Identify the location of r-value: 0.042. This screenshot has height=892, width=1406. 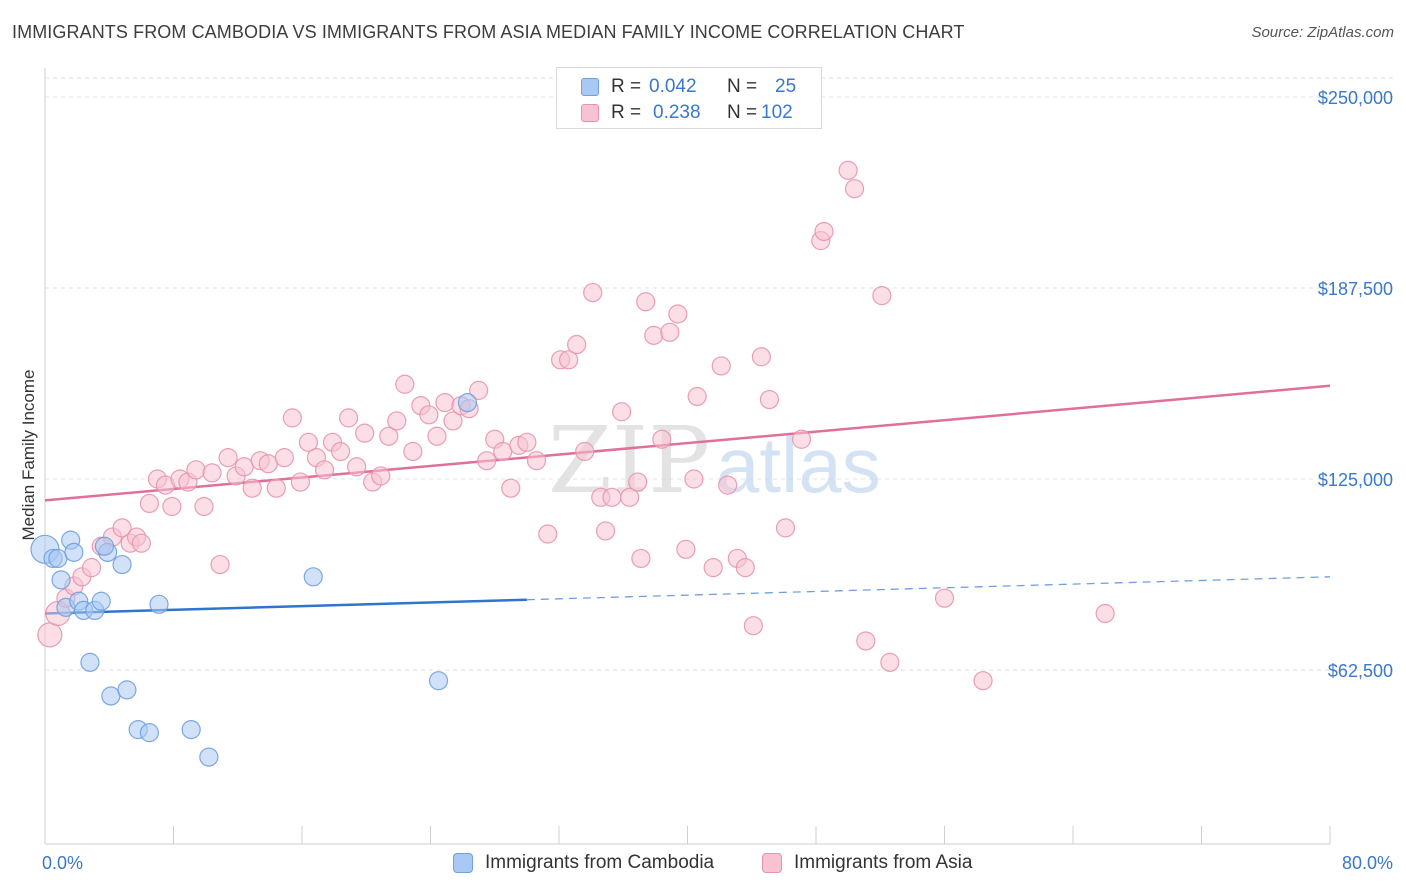
(673, 86).